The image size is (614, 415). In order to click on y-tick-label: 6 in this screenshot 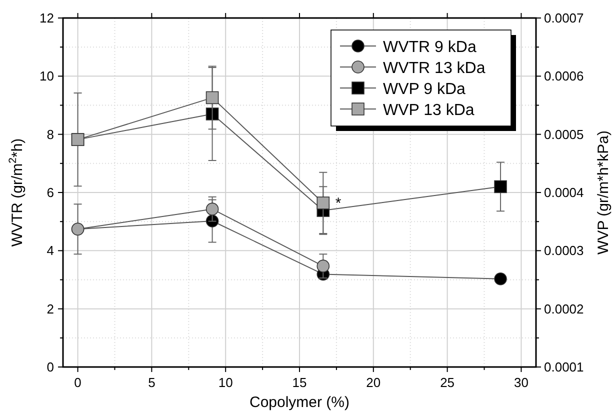, I will do `click(50, 192)`.